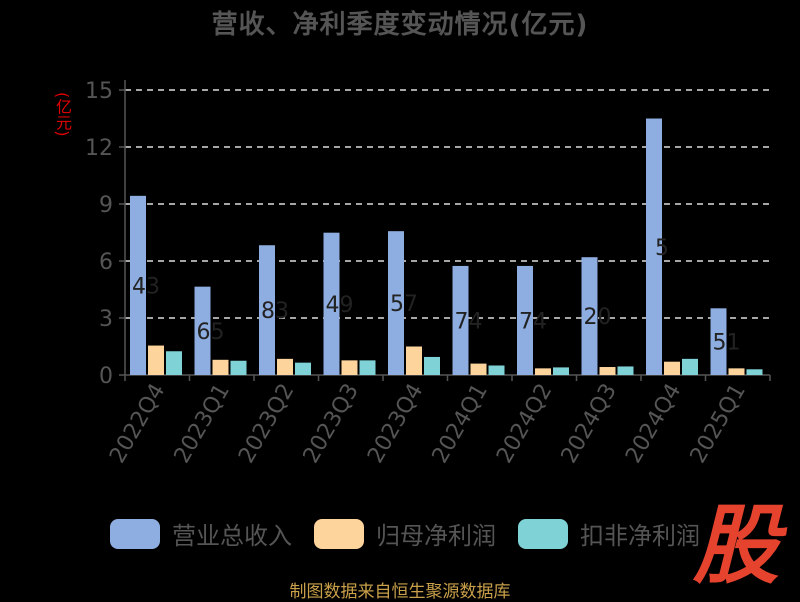 Image resolution: width=800 pixels, height=602 pixels. I want to click on y-tick-label: 12, so click(99, 148).